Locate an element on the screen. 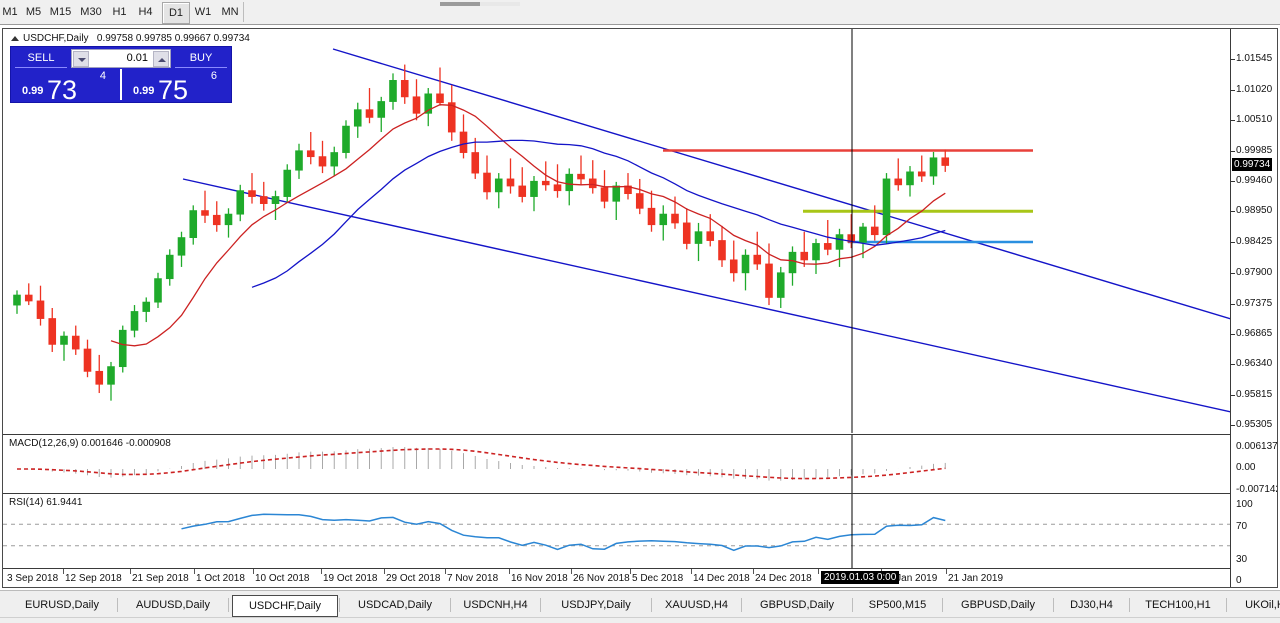 This screenshot has height=623, width=1280. price-axis-label: 0.95815 is located at coordinates (1254, 395).